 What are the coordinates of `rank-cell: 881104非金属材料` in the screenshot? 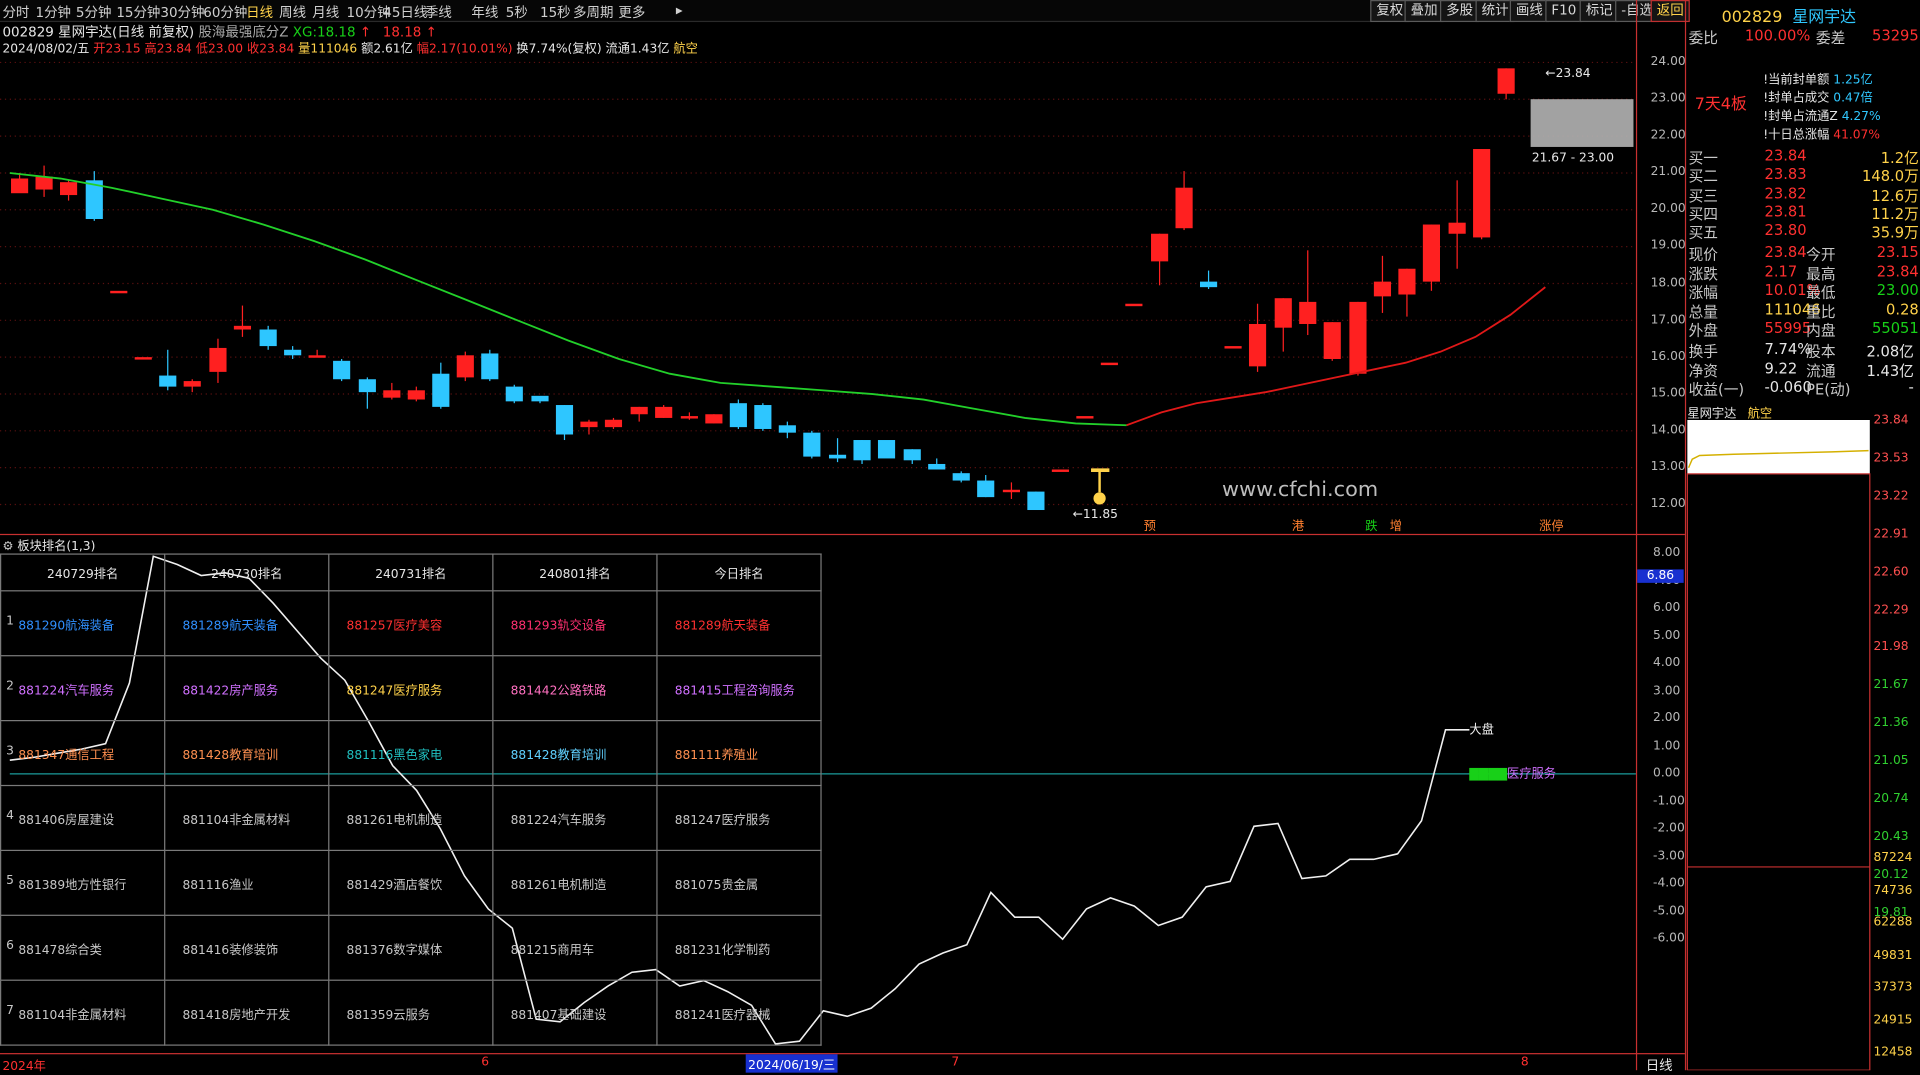 It's located at (247, 818).